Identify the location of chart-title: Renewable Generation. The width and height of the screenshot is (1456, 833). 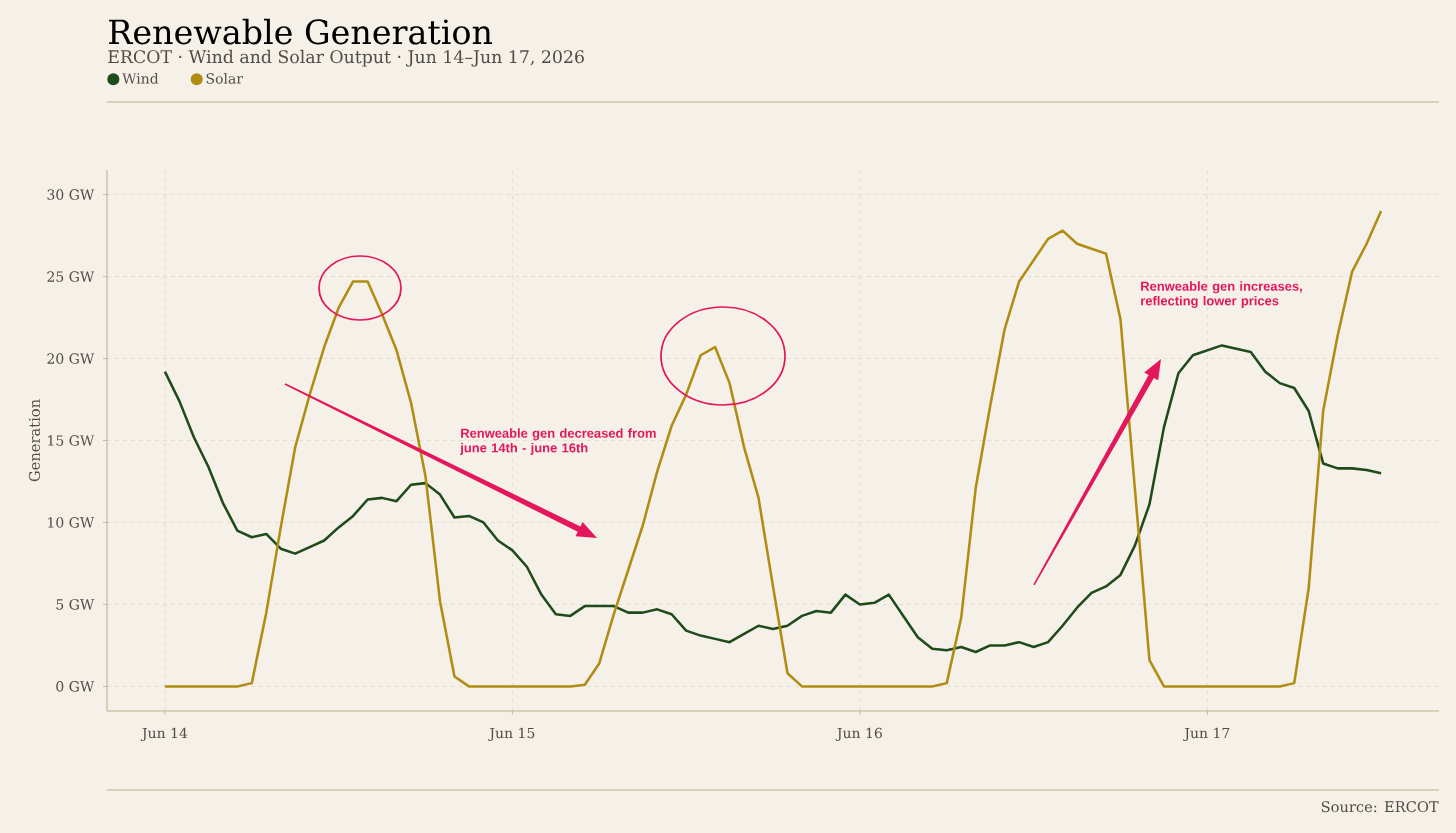
(301, 31).